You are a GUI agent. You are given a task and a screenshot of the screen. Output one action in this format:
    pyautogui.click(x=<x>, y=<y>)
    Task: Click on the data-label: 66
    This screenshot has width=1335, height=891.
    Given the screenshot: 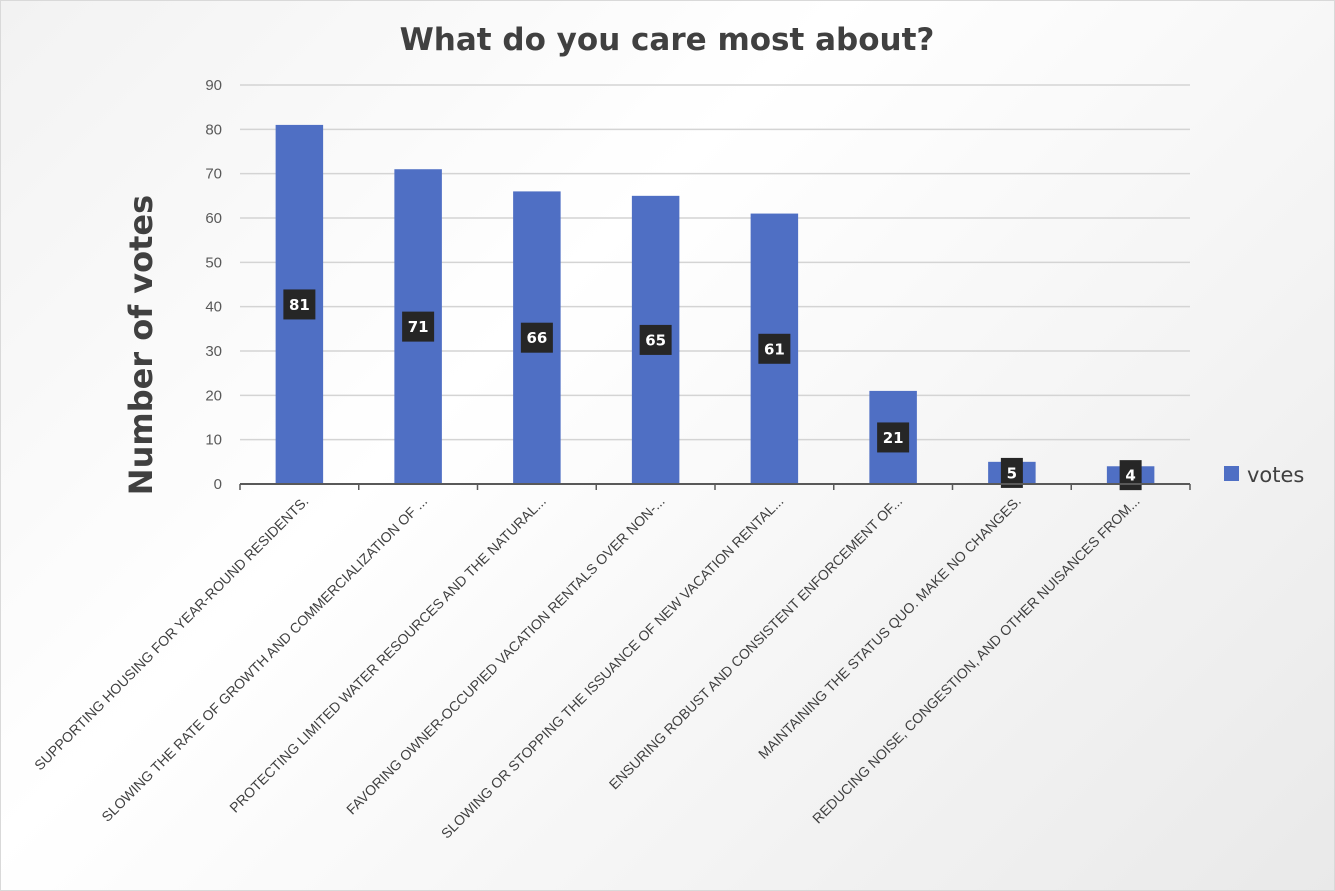 What is the action you would take?
    pyautogui.click(x=536, y=338)
    